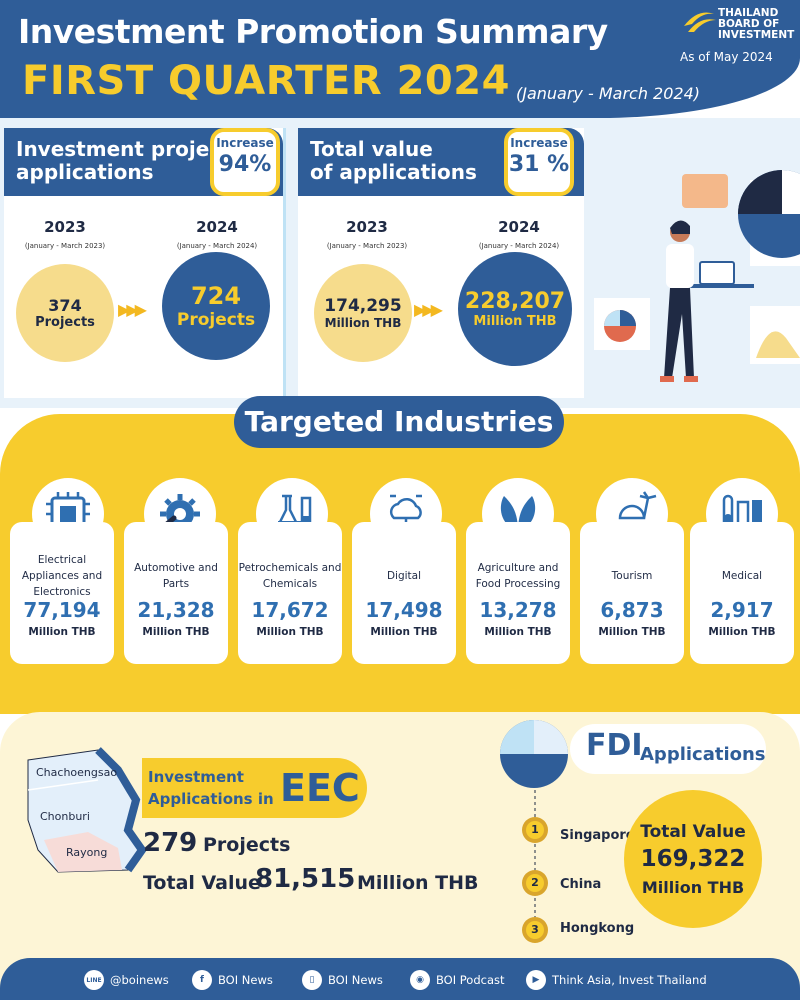  What do you see at coordinates (697, 276) in the screenshot?
I see `analyst-illustration` at bounding box center [697, 276].